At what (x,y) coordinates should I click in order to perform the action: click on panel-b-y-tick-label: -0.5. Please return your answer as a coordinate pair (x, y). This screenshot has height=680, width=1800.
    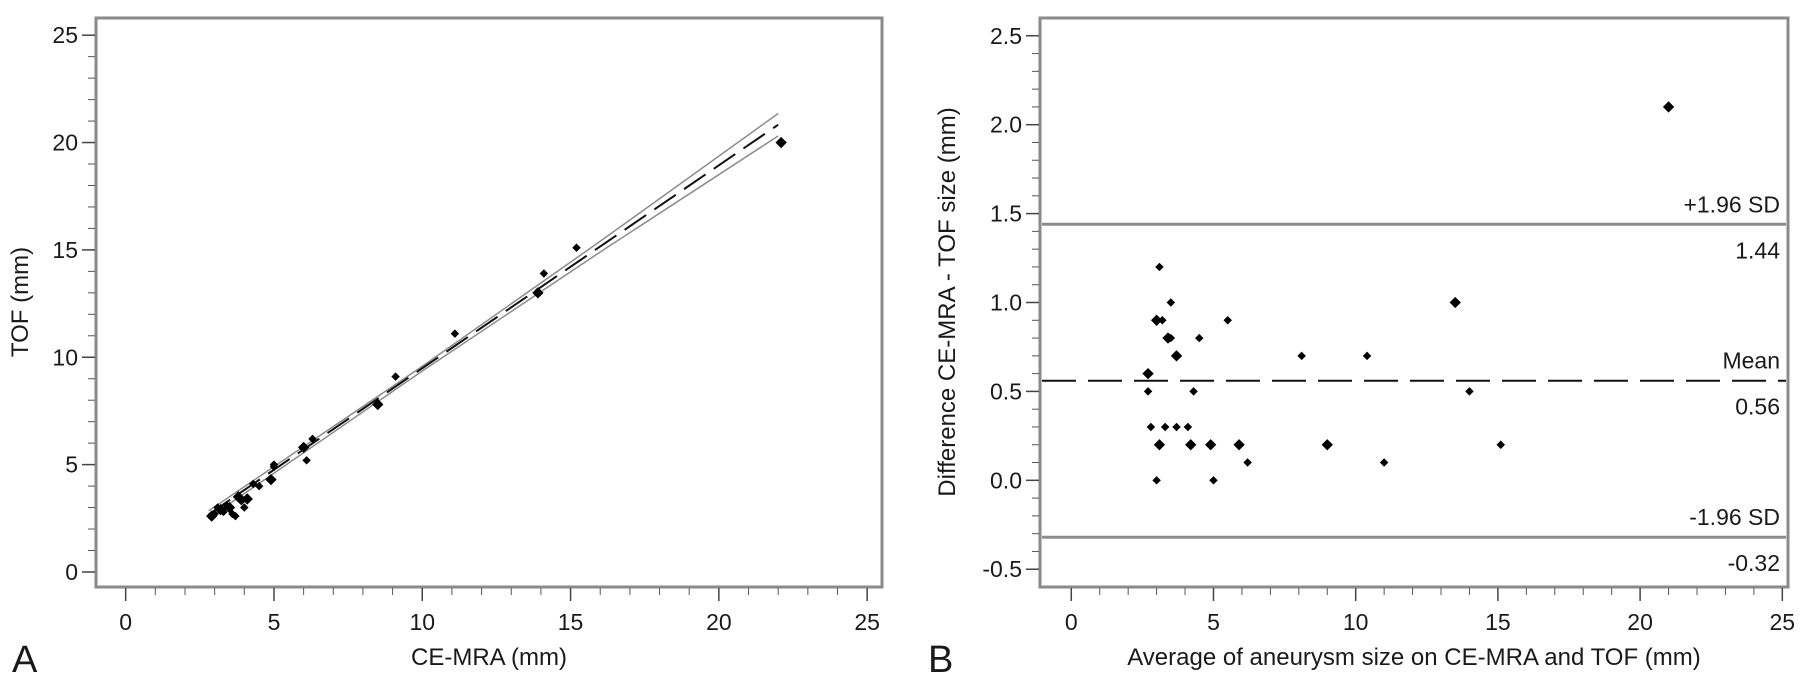
    Looking at the image, I should click on (1002, 569).